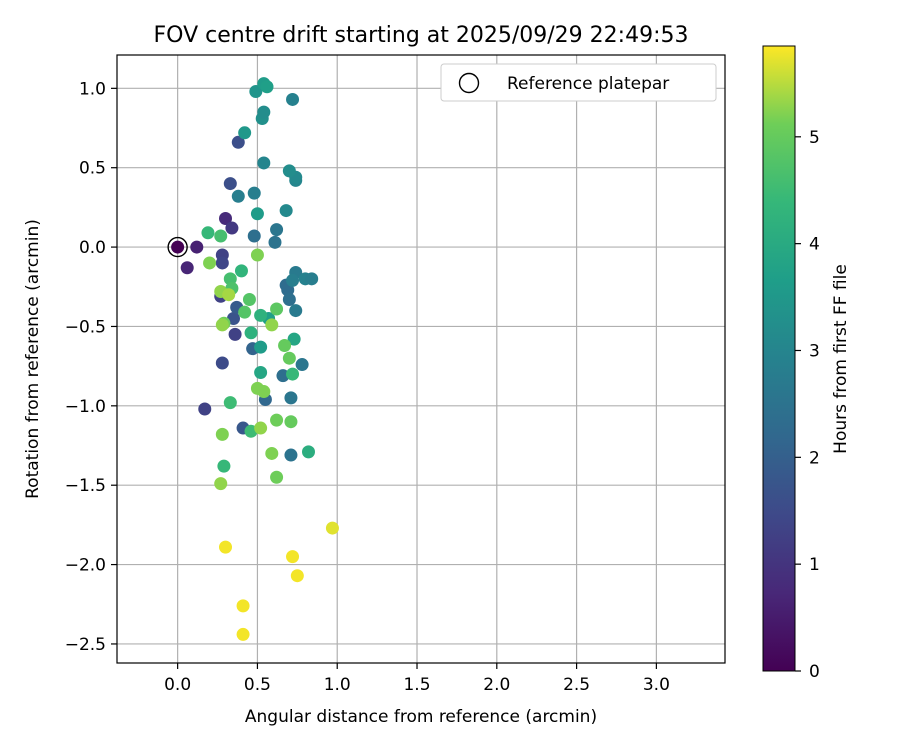 Image resolution: width=900 pixels, height=754 pixels. What do you see at coordinates (85, 407) in the screenshot?
I see `y-tick-label: −1.0` at bounding box center [85, 407].